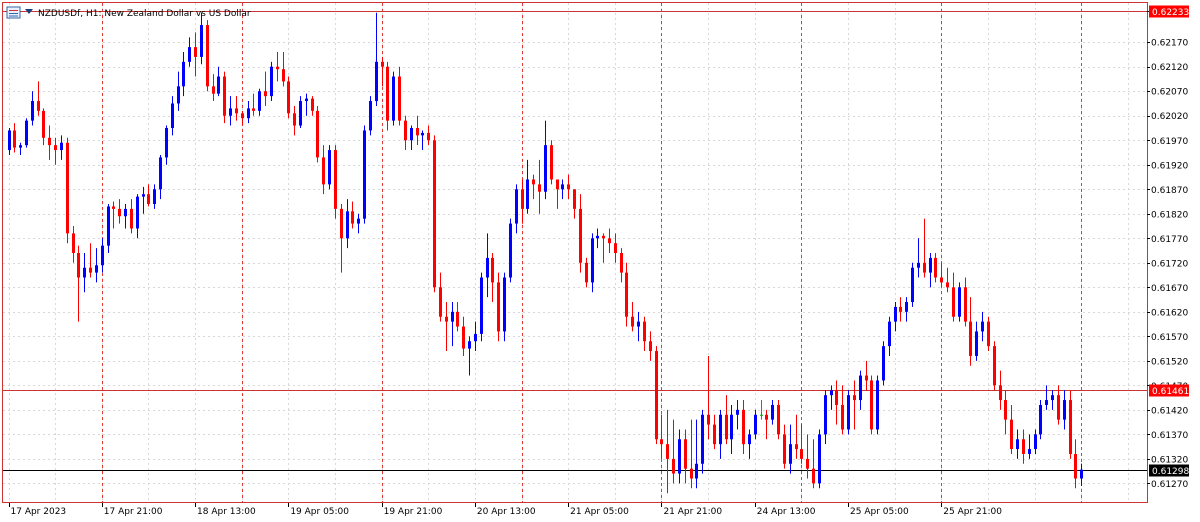  What do you see at coordinates (1169, 362) in the screenshot?
I see `y-tick-label: 0.61520` at bounding box center [1169, 362].